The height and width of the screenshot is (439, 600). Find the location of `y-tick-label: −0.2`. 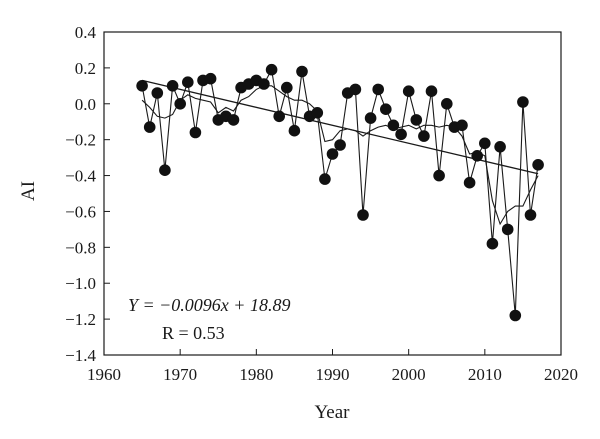

y-tick-label: −0.2 is located at coordinates (80, 140).